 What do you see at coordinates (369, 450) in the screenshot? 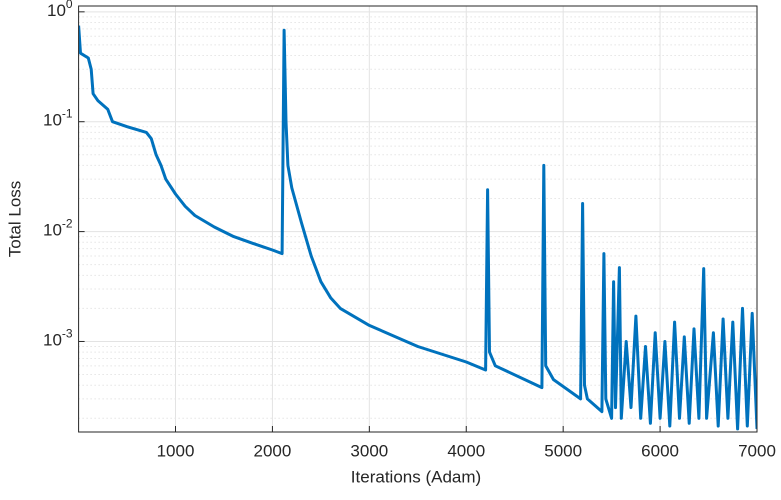
I see `x-tick-label: 3000` at bounding box center [369, 450].